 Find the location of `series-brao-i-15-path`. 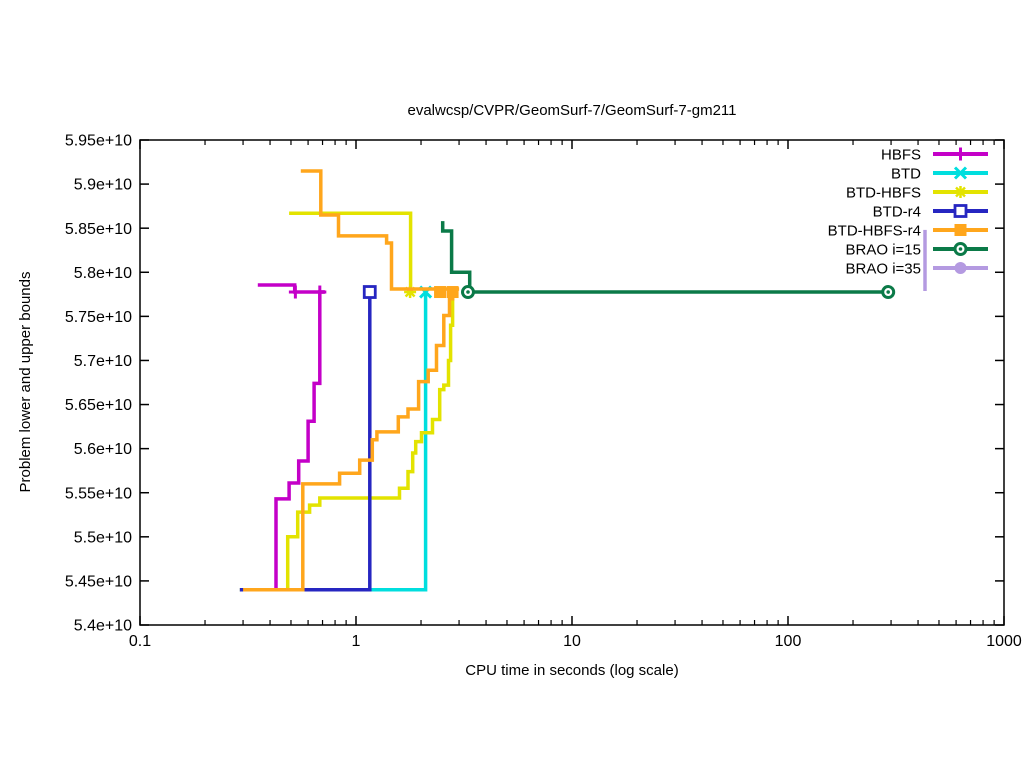

series-brao-i-15-path is located at coordinates (664, 257).